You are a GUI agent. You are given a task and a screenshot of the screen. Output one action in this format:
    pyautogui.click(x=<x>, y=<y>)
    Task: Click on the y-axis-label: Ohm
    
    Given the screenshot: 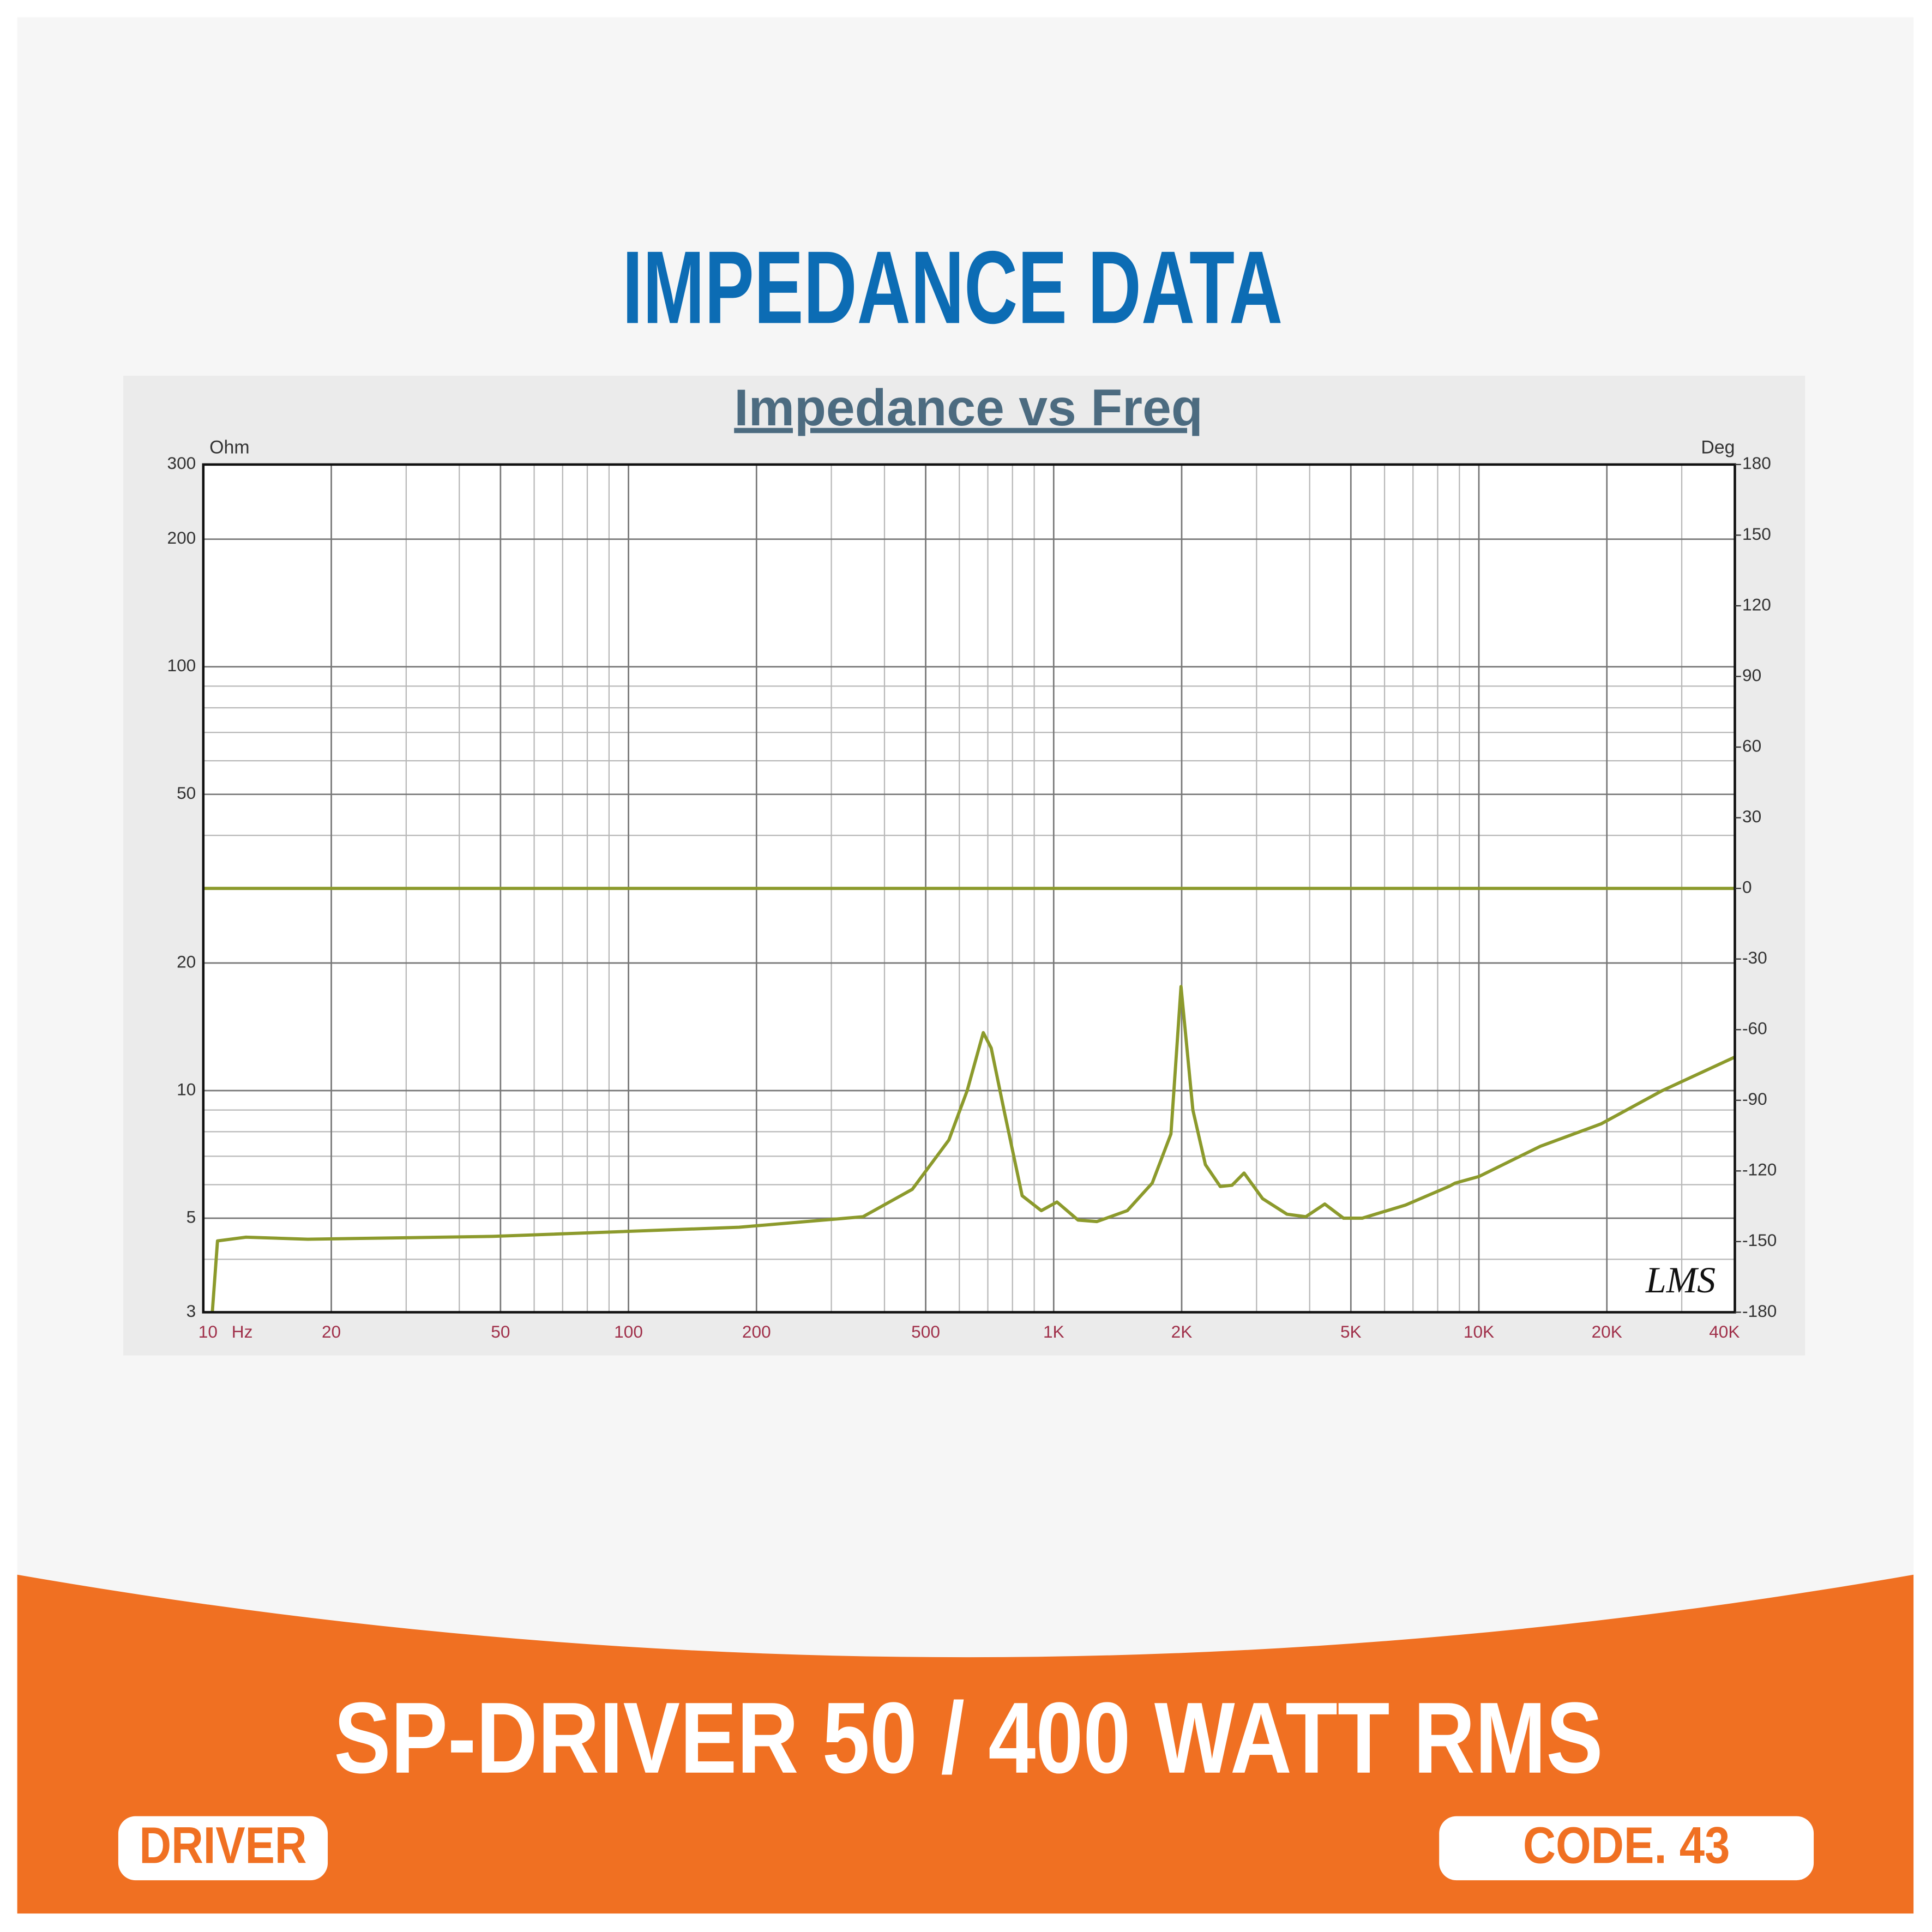 What is the action you would take?
    pyautogui.click(x=229, y=447)
    